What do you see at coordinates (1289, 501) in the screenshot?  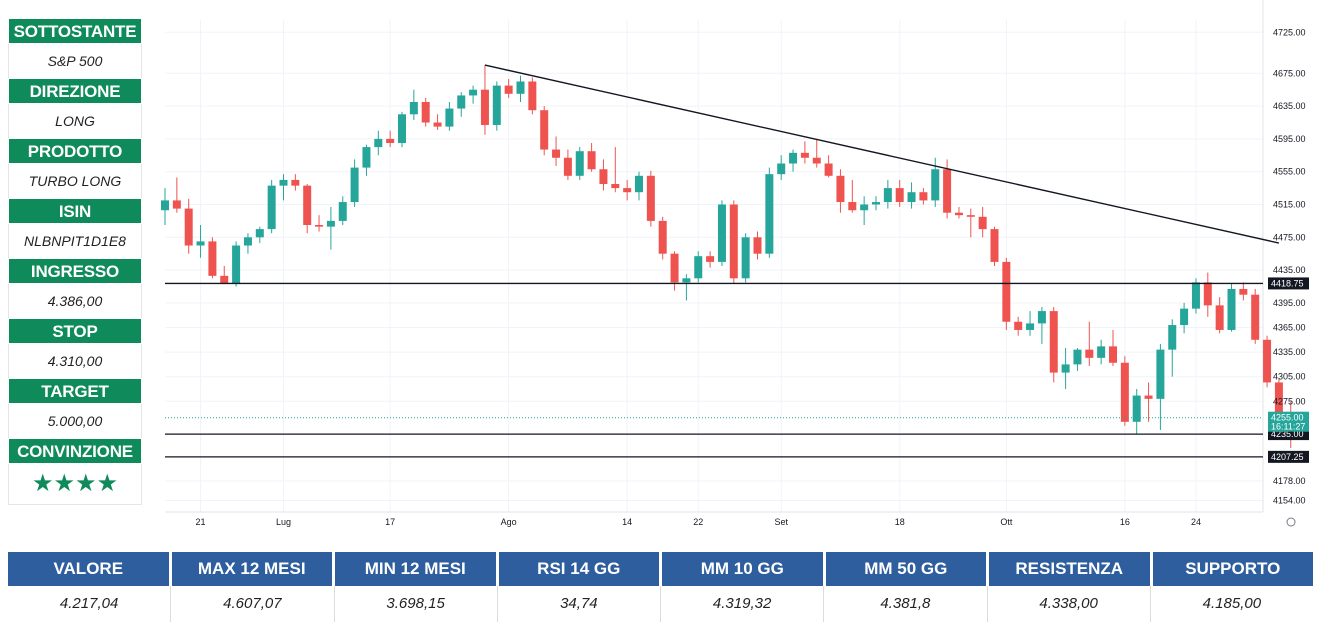 I see `y-tick-label: 4154.00` at bounding box center [1289, 501].